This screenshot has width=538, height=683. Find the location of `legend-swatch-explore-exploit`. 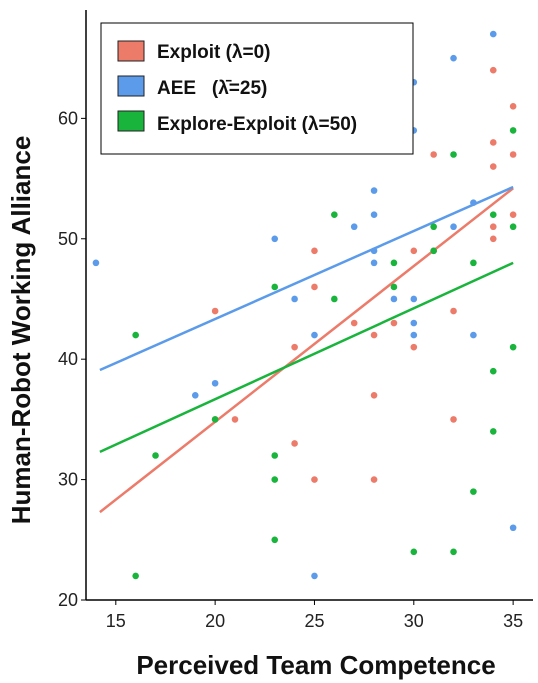

legend-swatch-explore-exploit is located at coordinates (131, 121).